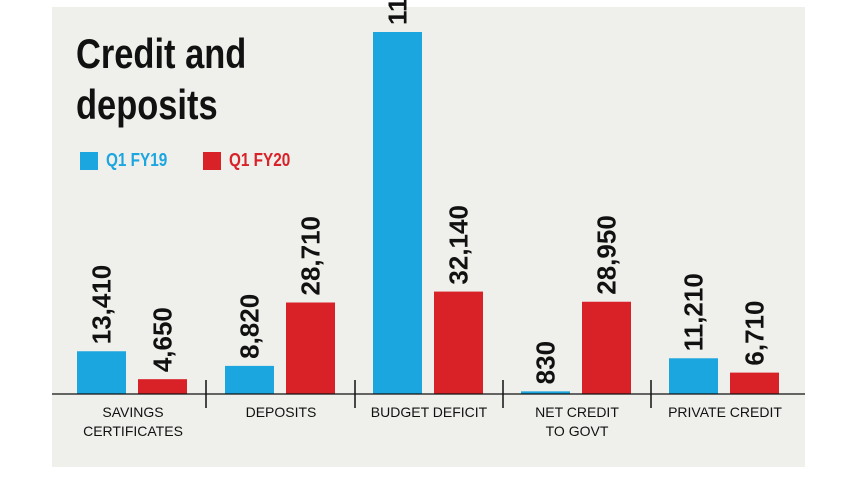 The image size is (857, 482). I want to click on value-label-private-credit-q1-fy20: 6,710, so click(755, 333).